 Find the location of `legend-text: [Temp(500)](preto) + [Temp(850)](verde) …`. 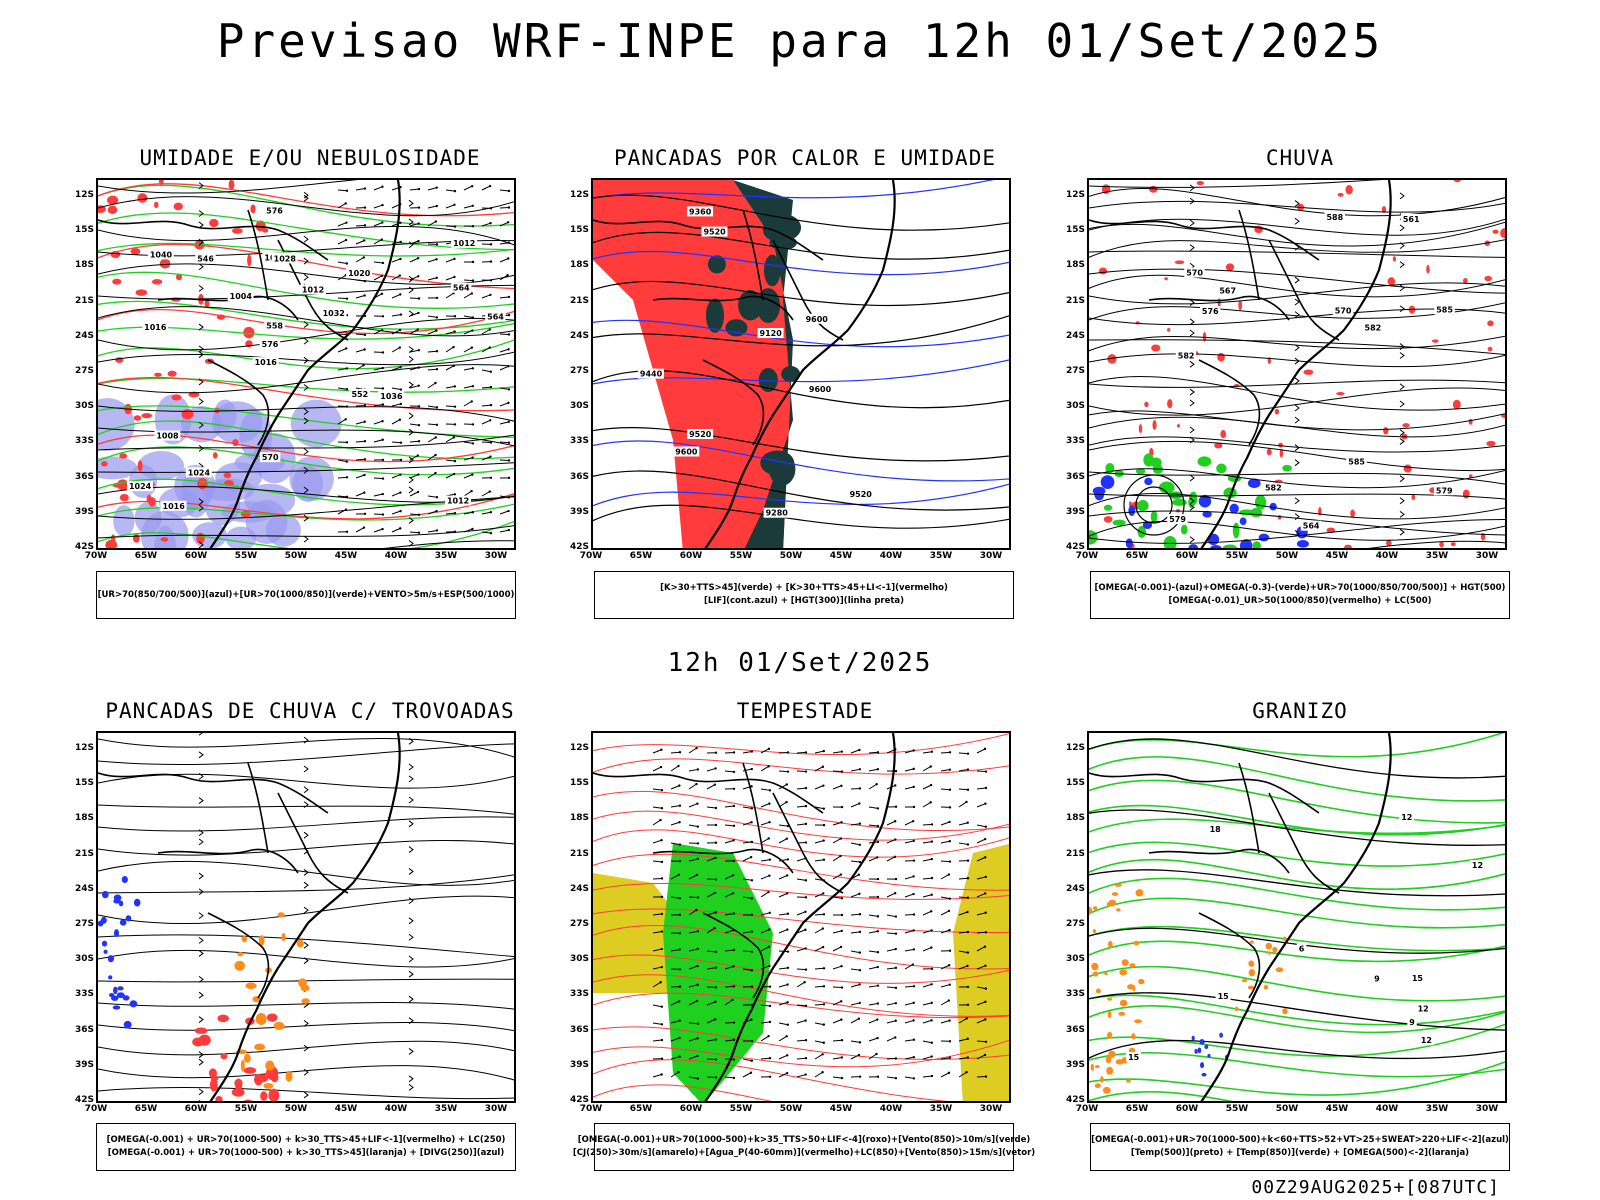

legend-text: [Temp(500)](preto) + [Temp(850)](verde) … is located at coordinates (1300, 1153).